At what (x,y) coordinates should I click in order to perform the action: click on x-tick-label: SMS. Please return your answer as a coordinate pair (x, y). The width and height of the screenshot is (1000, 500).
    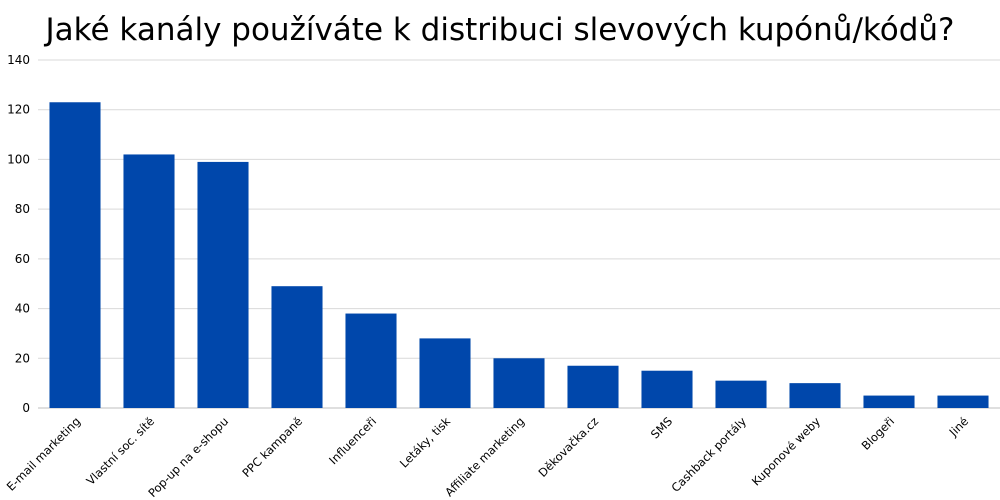
    Looking at the image, I should click on (661, 427).